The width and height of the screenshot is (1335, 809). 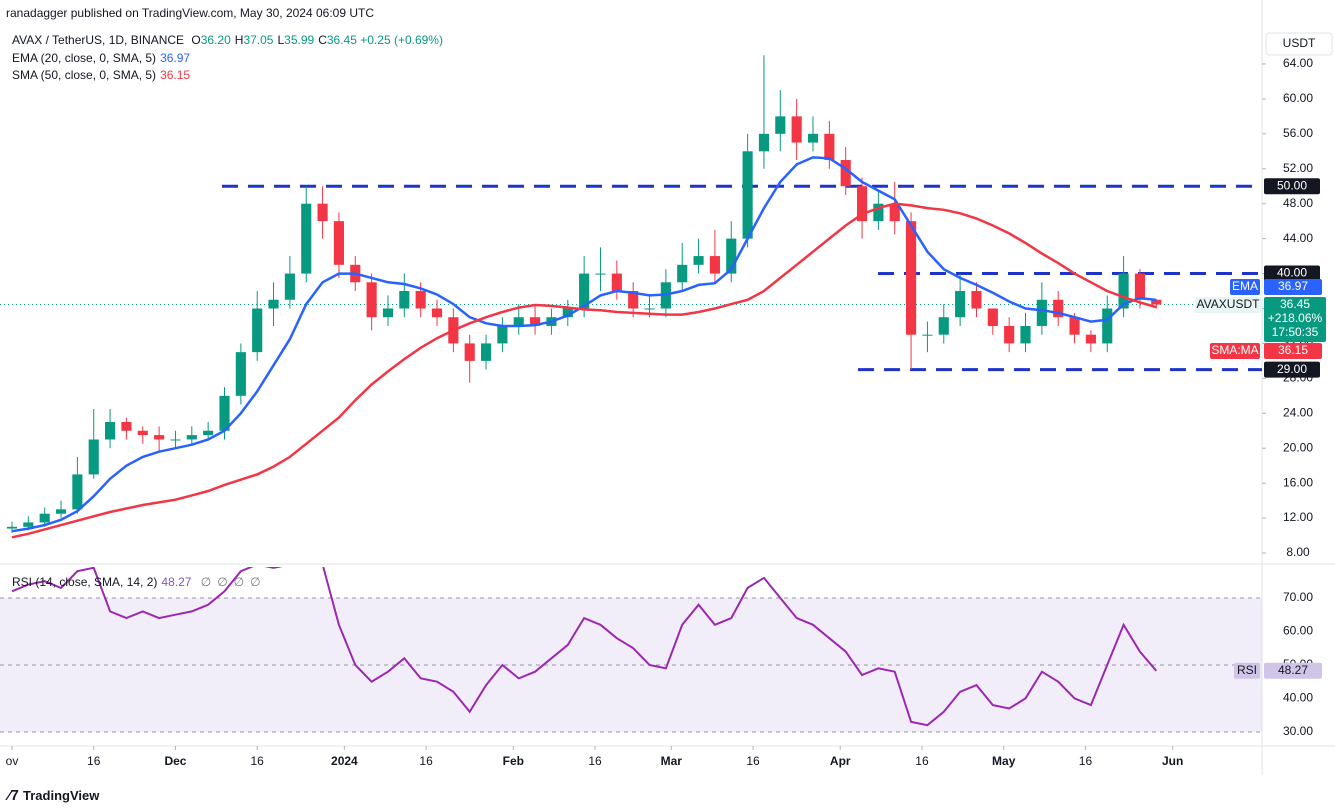 I want to click on sma-value: 36.15, so click(x=175, y=75).